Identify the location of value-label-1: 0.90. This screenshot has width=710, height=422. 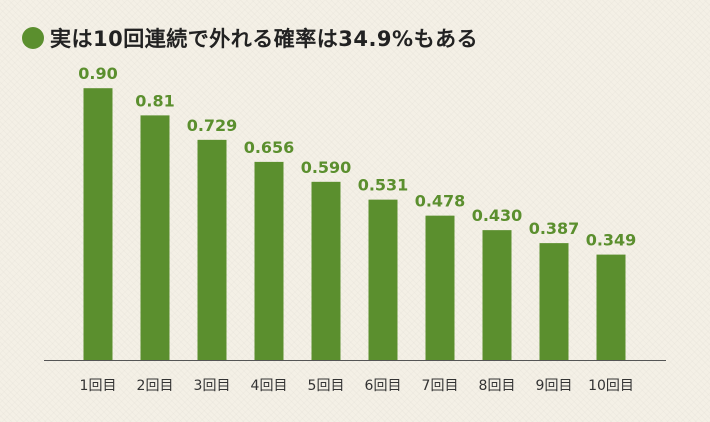
(97, 73).